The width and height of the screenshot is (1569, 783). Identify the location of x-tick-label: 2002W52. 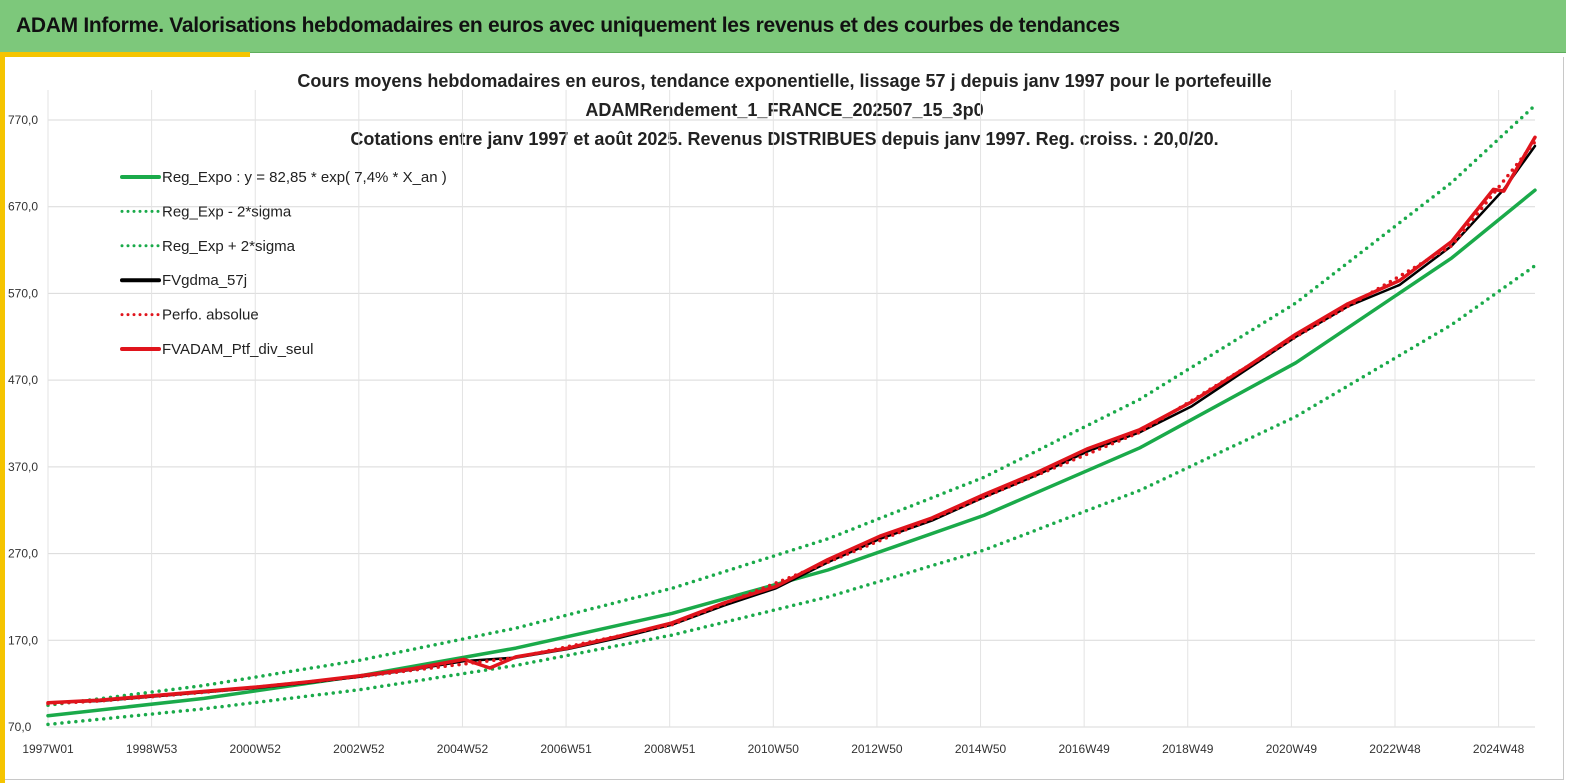
(359, 749).